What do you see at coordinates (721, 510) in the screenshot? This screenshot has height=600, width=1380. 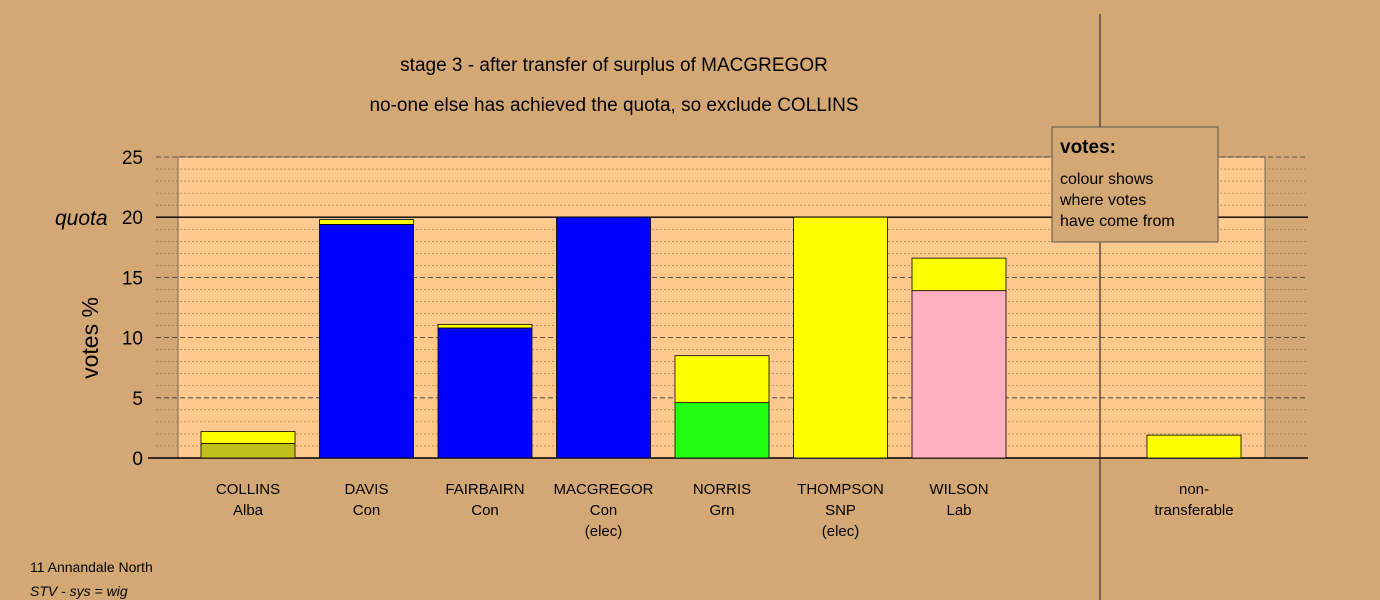 I see `candidate-party: Grn` at bounding box center [721, 510].